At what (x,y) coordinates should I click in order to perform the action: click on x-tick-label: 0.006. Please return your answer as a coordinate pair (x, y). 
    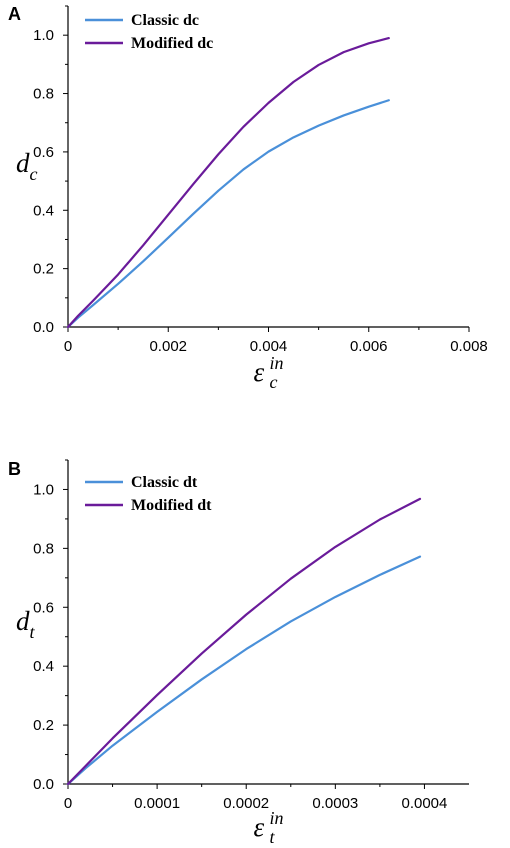
    Looking at the image, I should click on (369, 346).